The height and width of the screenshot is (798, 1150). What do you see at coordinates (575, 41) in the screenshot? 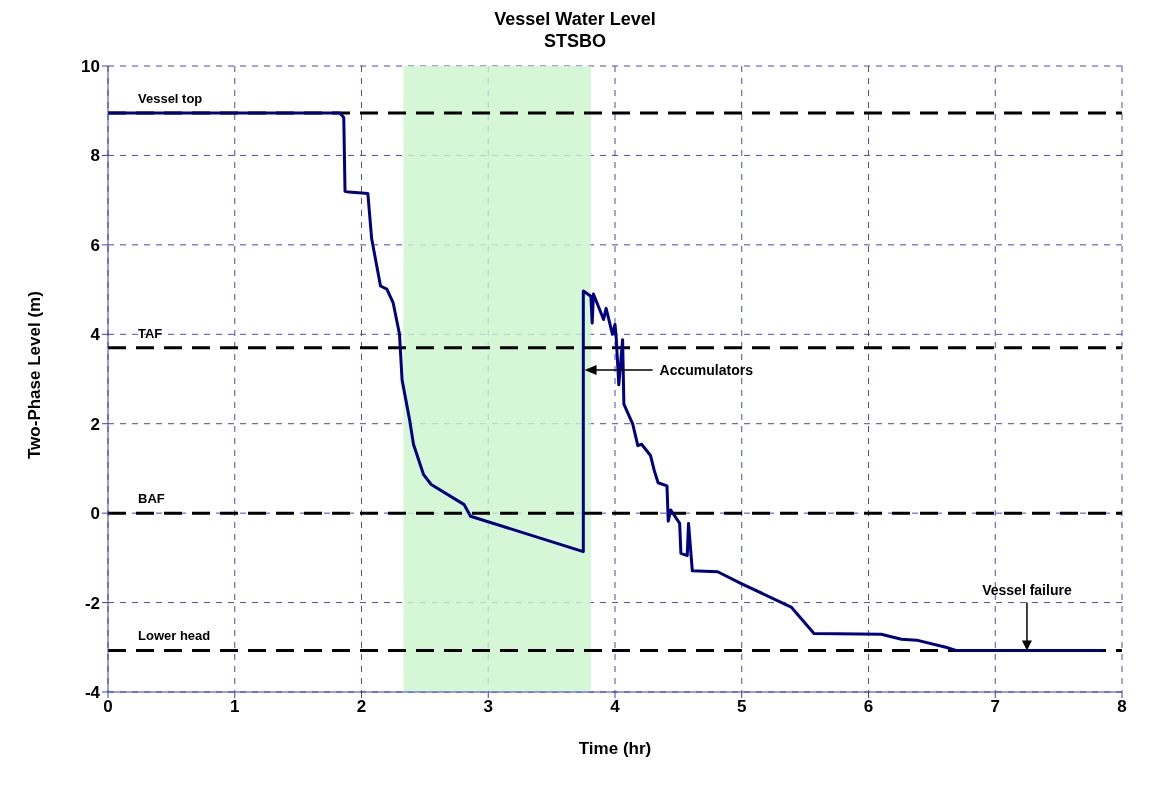
I see `chart-subtitle: STSBO` at bounding box center [575, 41].